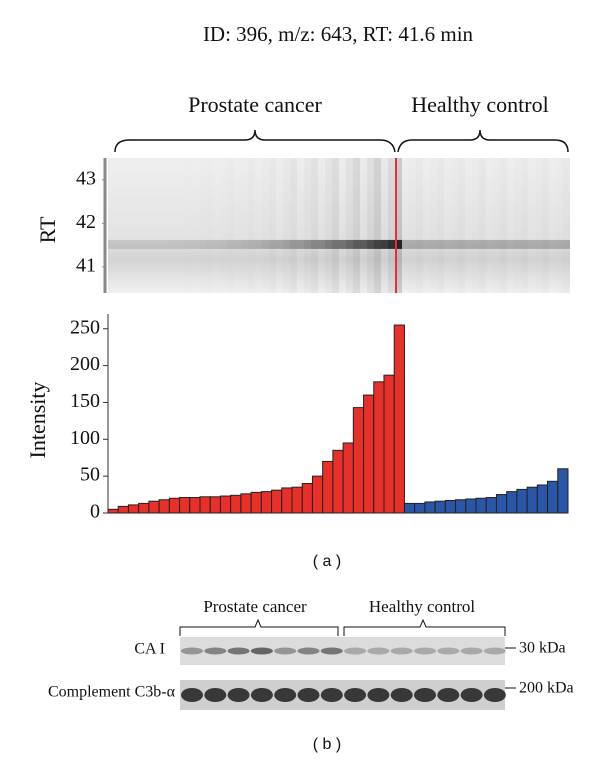 The height and width of the screenshot is (766, 600). I want to click on group-label: Prostate cancer, so click(255, 104).